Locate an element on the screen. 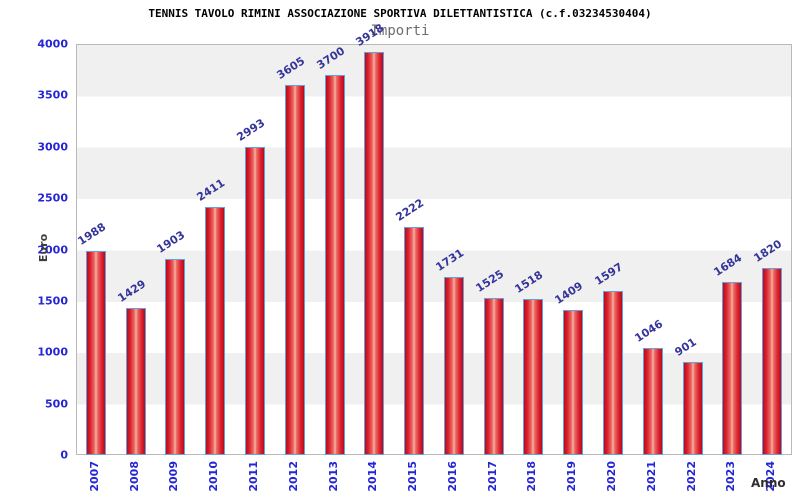 The width and height of the screenshot is (800, 500). x-tick-label: 2010 is located at coordinates (214, 476).